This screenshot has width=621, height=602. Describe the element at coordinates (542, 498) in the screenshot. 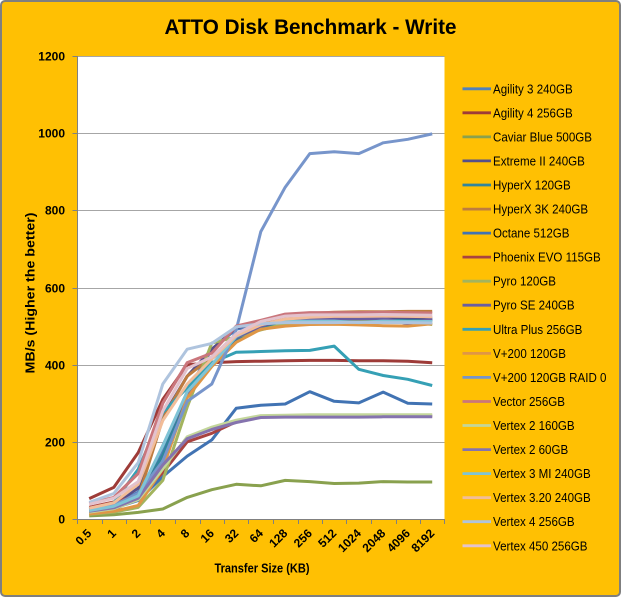

I see `svg-text: Vertex 3.20 240GB` at that location.